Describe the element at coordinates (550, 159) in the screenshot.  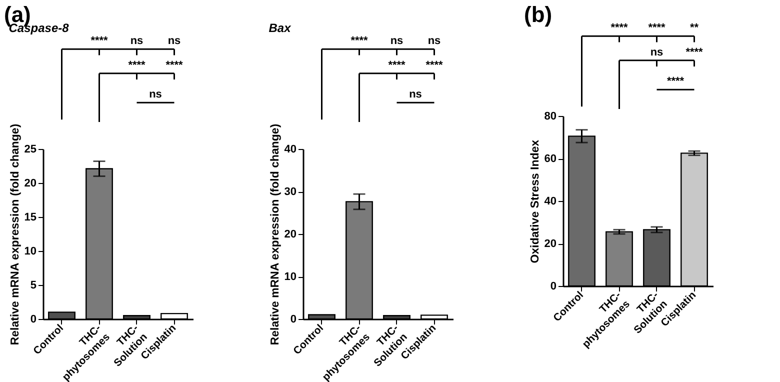
I see `y-tick-label: 60` at that location.